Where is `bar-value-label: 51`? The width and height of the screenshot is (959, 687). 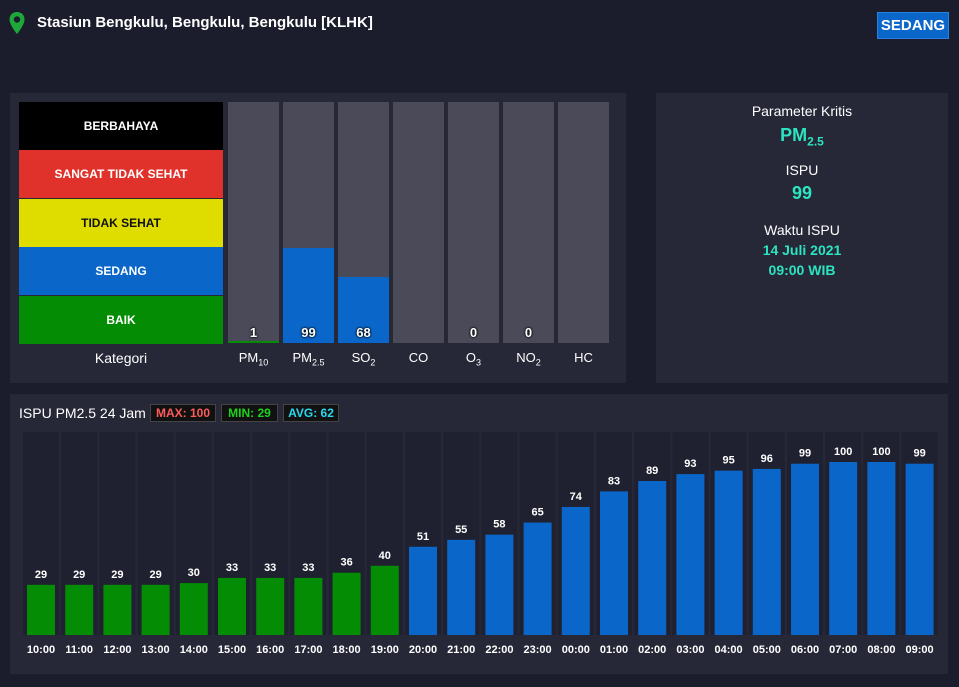
bar-value-label: 51 is located at coordinates (423, 537).